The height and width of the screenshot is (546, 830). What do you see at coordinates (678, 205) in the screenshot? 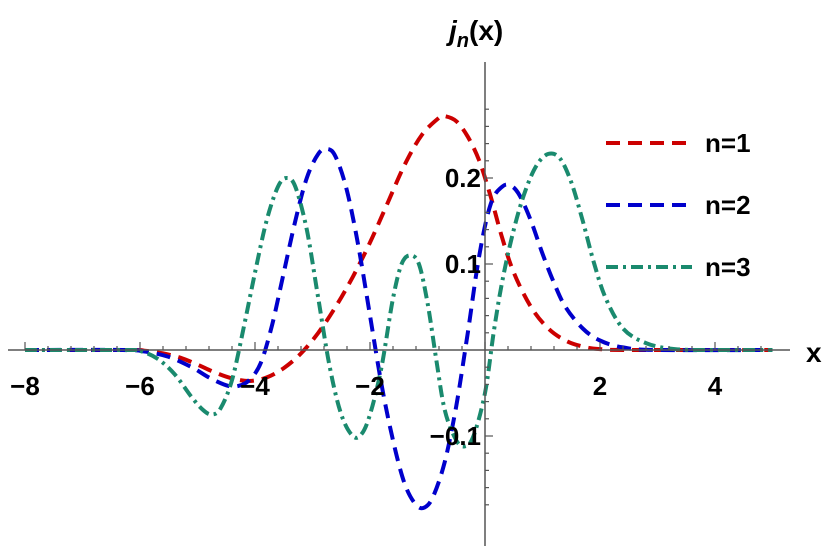
I see `legend: n=1 n=2 n=3` at bounding box center [678, 205].